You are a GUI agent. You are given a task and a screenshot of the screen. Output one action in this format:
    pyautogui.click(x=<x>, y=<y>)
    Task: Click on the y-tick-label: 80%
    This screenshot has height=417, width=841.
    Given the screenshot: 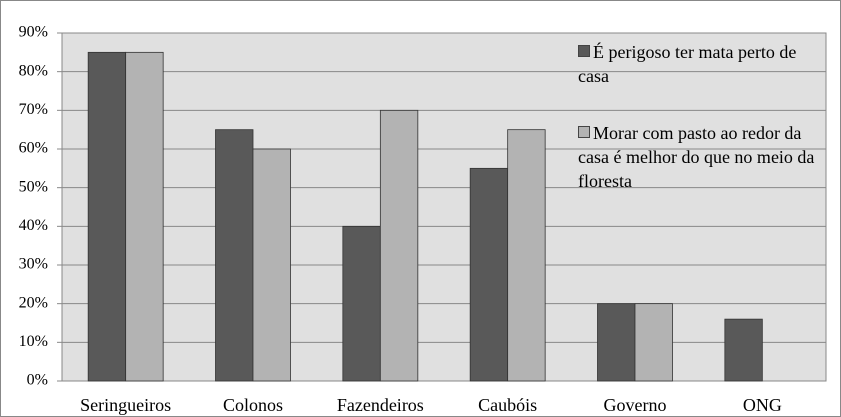 What is the action you would take?
    pyautogui.click(x=33, y=70)
    